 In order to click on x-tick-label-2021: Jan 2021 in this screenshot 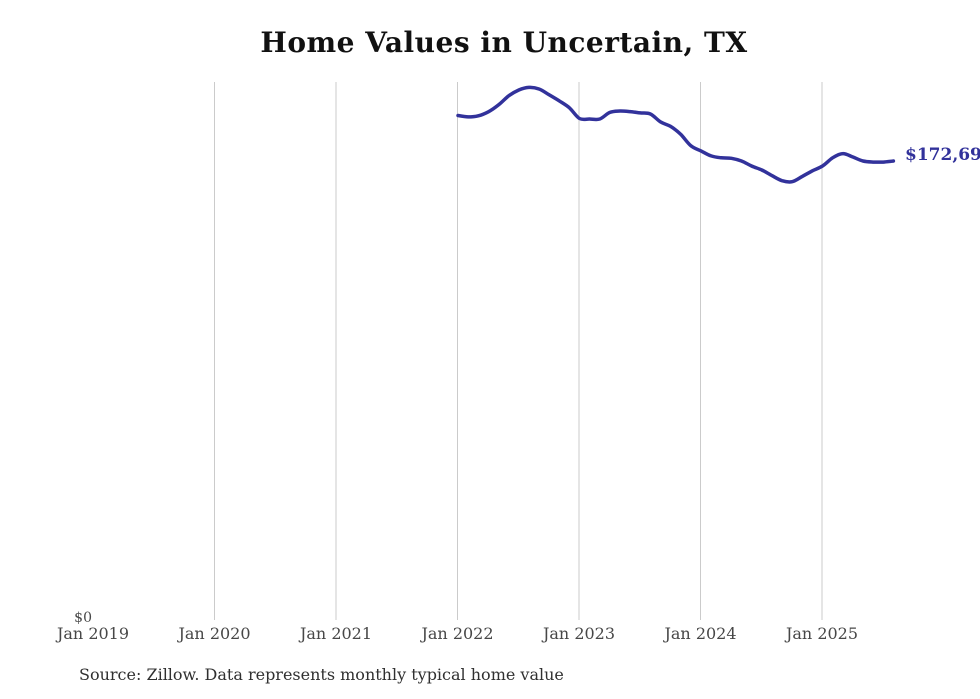, I will do `click(336, 633)`.